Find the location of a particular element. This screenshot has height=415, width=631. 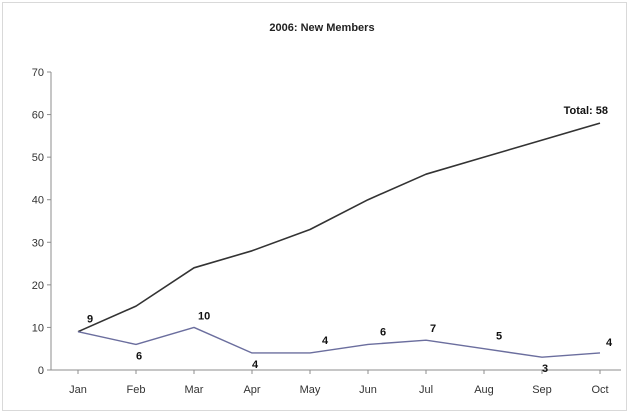

y-tick-label: 70 is located at coordinates (38, 73).